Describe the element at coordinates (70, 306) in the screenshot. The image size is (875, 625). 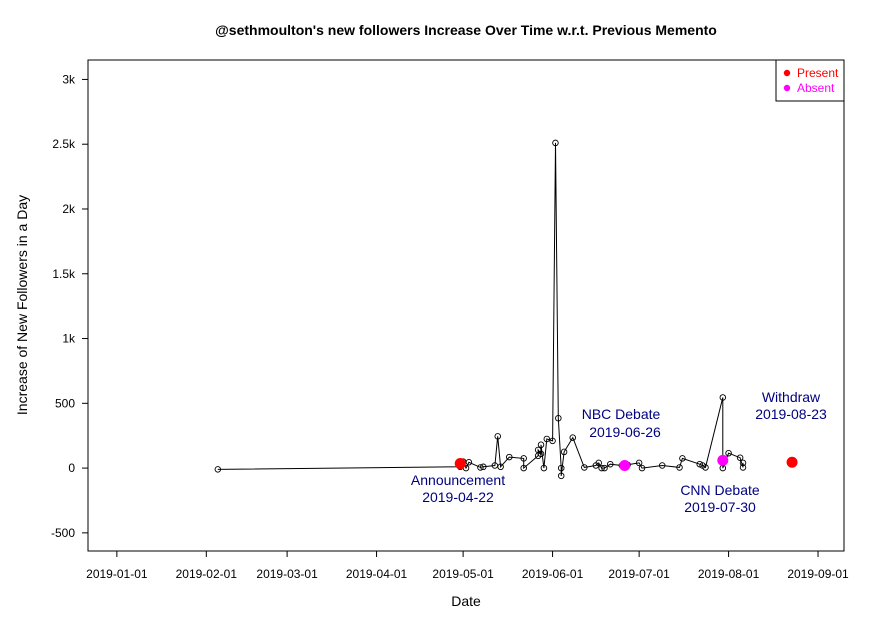
I see `y-axis: -500 0 500 1k 1.5k 2k 2.5k 3k` at that location.